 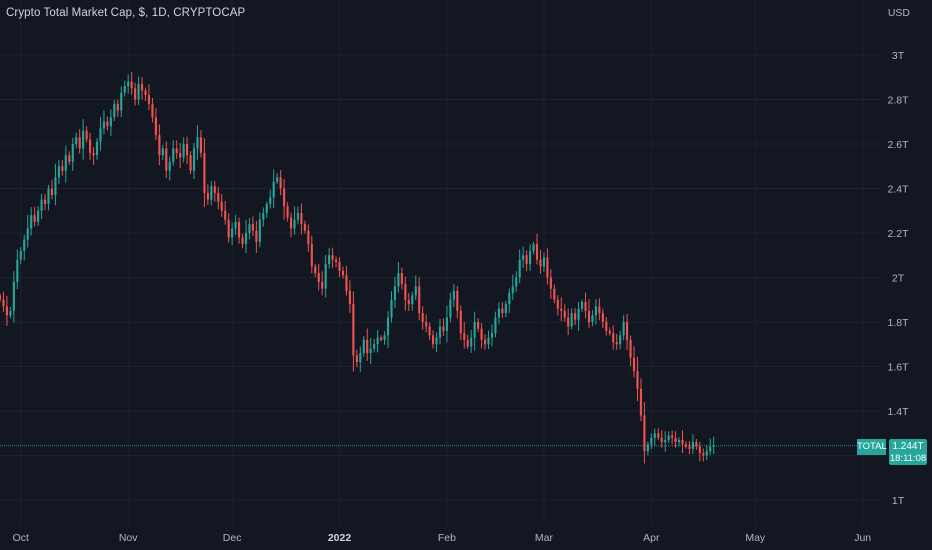 I want to click on x-tick-label: Dec, so click(x=232, y=538).